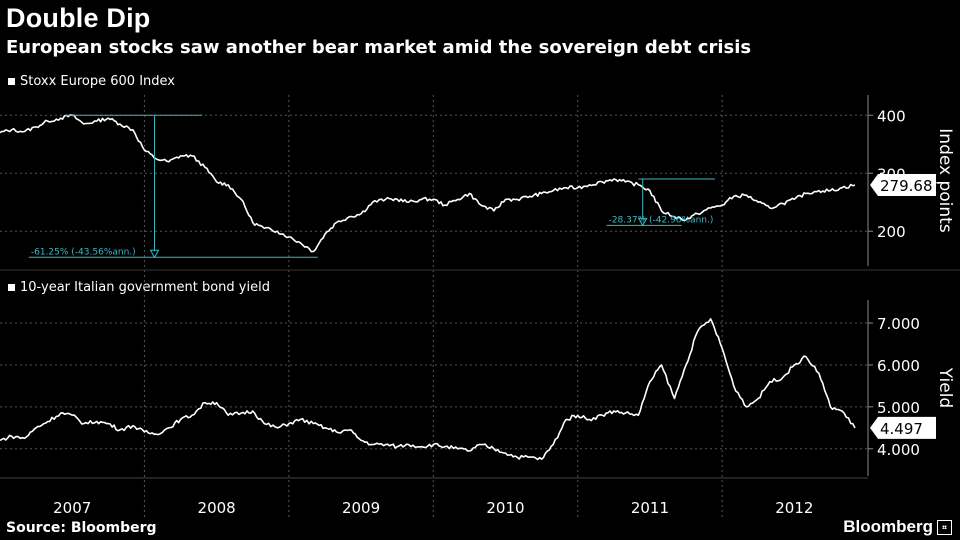 Image resolution: width=960 pixels, height=540 pixels. I want to click on x-tick-label: 2011, so click(650, 508).